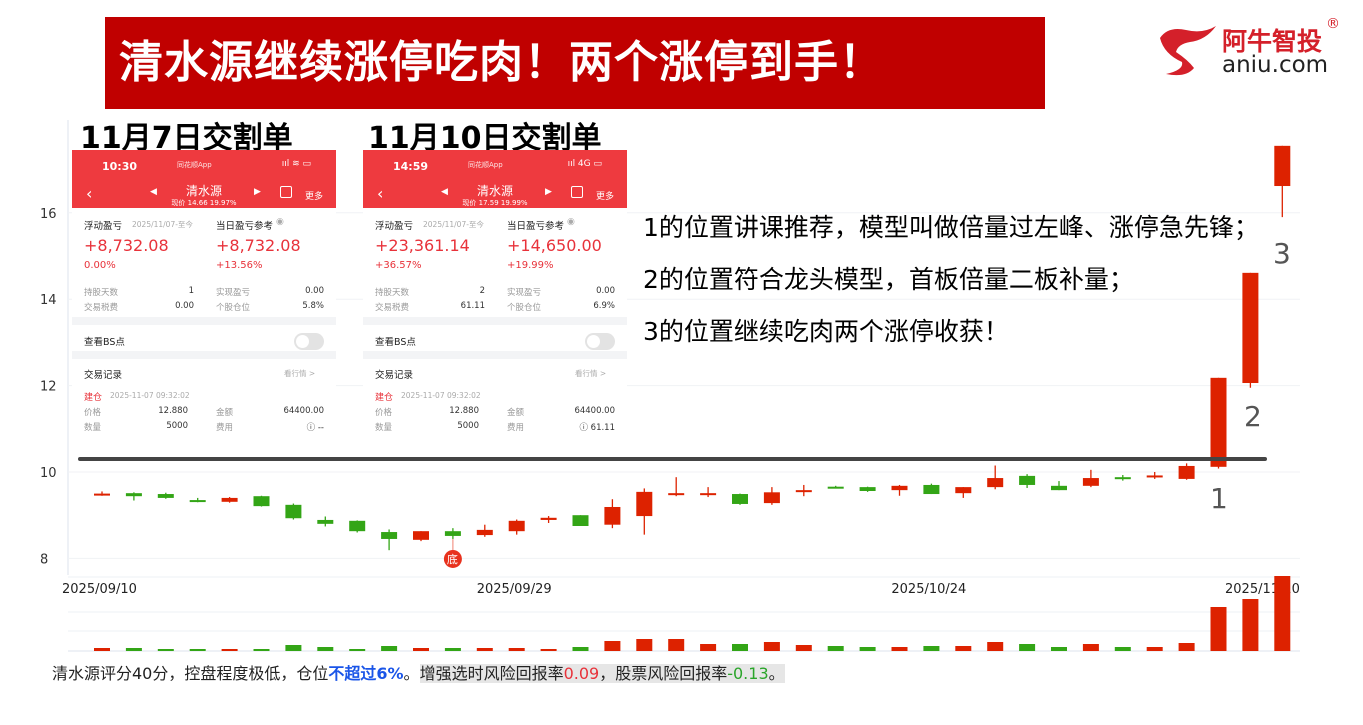 The image size is (1363, 725). What do you see at coordinates (663, 673) in the screenshot?
I see `footer-text: ，股票风险回报率` at bounding box center [663, 673].